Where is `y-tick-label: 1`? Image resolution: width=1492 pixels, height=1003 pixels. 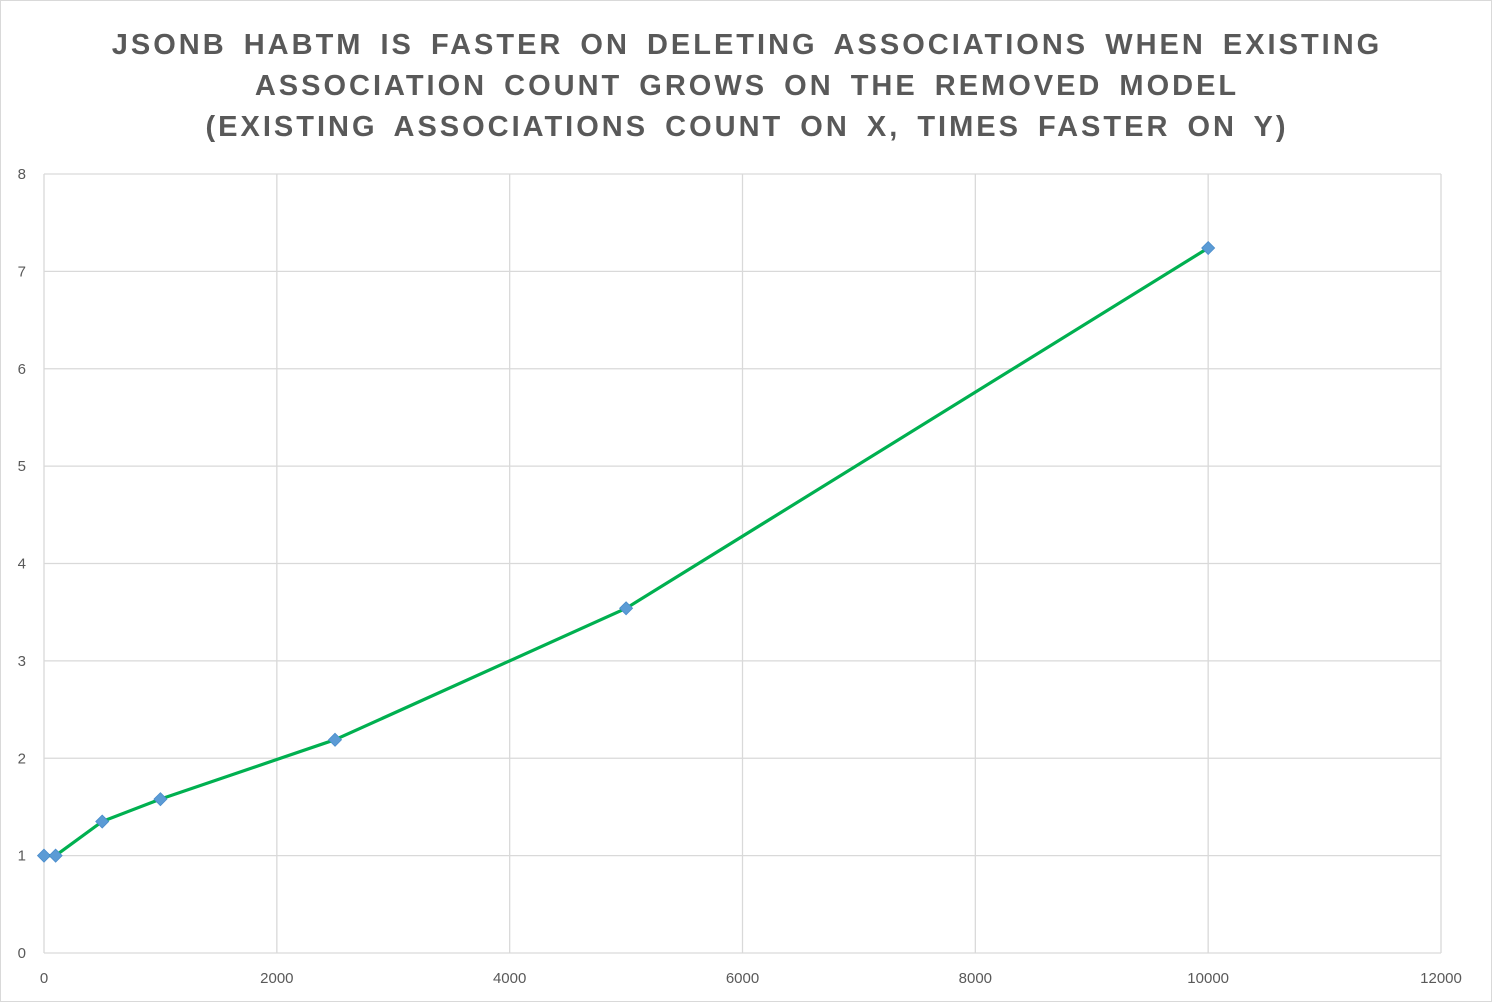 y-tick-label: 1 is located at coordinates (22, 856).